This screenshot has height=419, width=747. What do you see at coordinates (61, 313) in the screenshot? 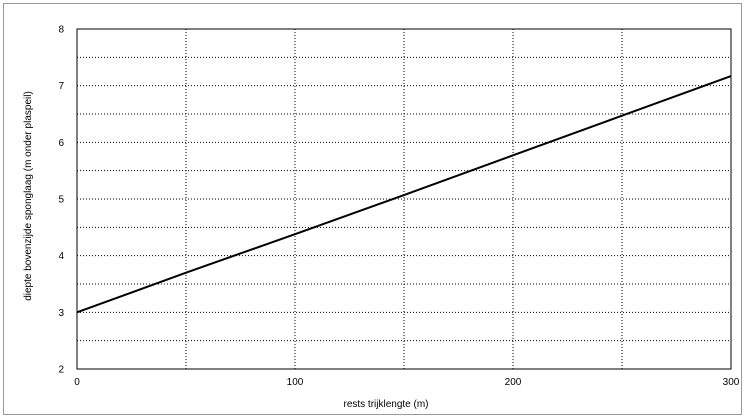
I see `y-tick-label: 3` at bounding box center [61, 313].